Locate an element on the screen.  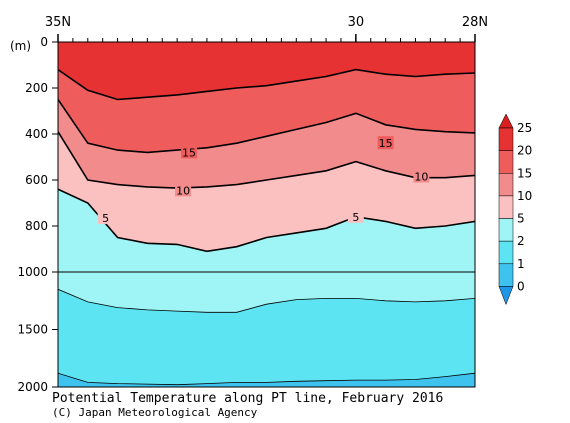
colorbar-level-label: 0 is located at coordinates (521, 286).